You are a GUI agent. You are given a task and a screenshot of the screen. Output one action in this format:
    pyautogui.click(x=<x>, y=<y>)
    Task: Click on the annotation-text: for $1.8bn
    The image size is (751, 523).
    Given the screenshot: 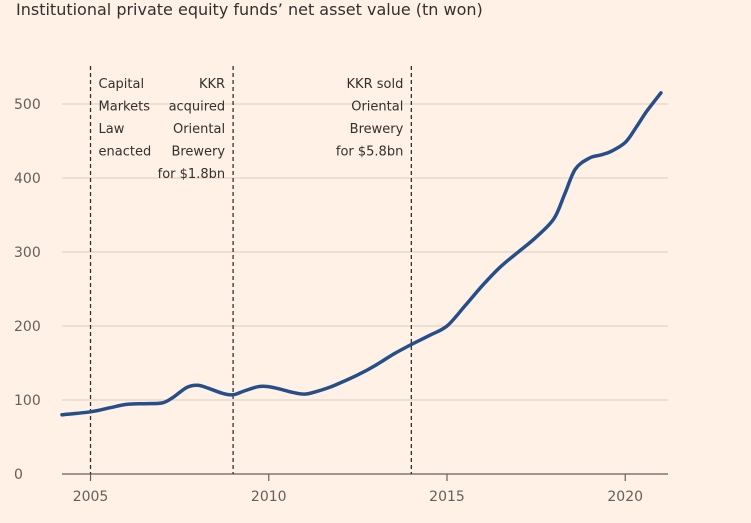 What is the action you would take?
    pyautogui.click(x=191, y=174)
    